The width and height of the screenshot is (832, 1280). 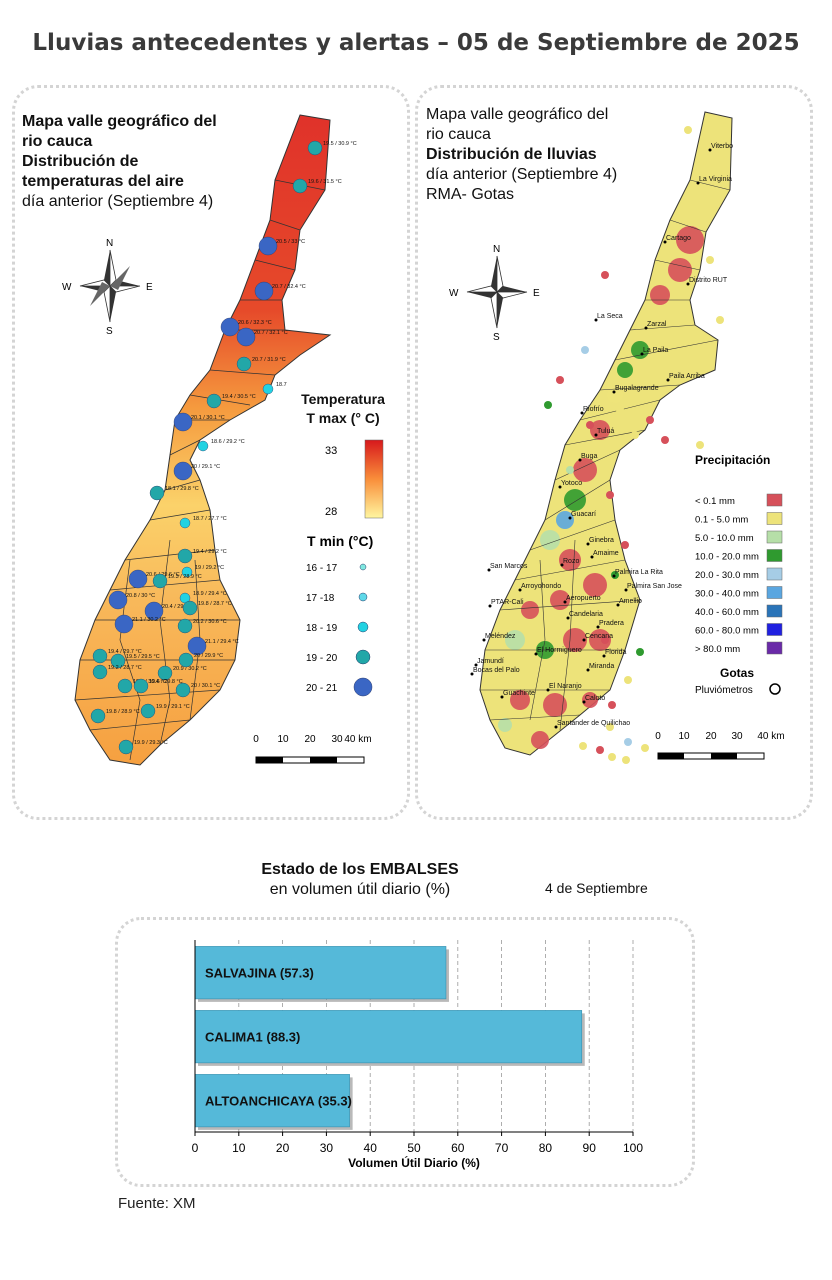 What do you see at coordinates (630, 601) in the screenshot?
I see `town-label: Amellio` at bounding box center [630, 601].